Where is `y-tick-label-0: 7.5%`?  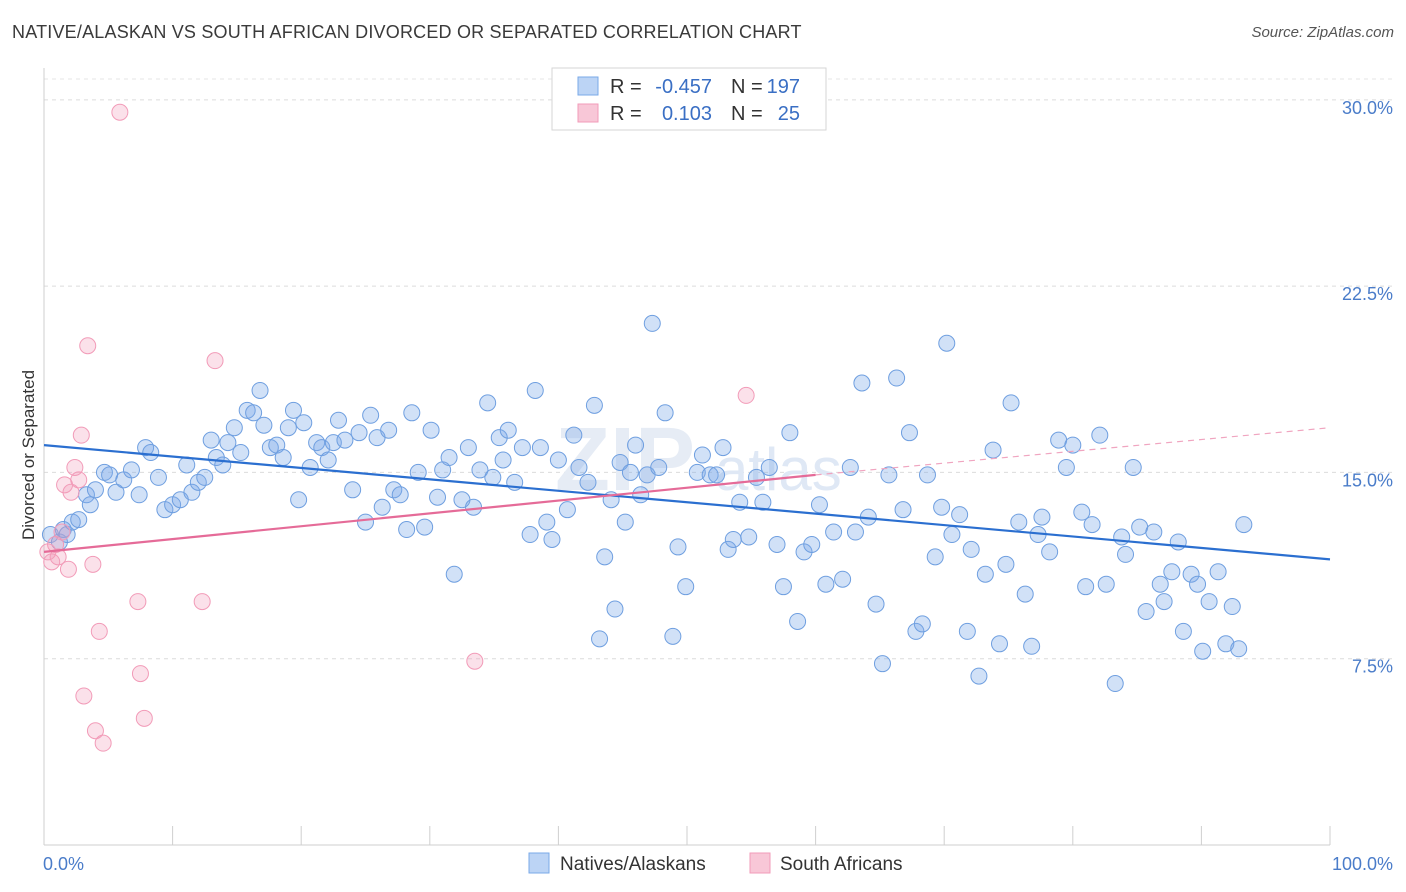
y-tick-label-0: 7.5% is located at coordinates (1372, 667).